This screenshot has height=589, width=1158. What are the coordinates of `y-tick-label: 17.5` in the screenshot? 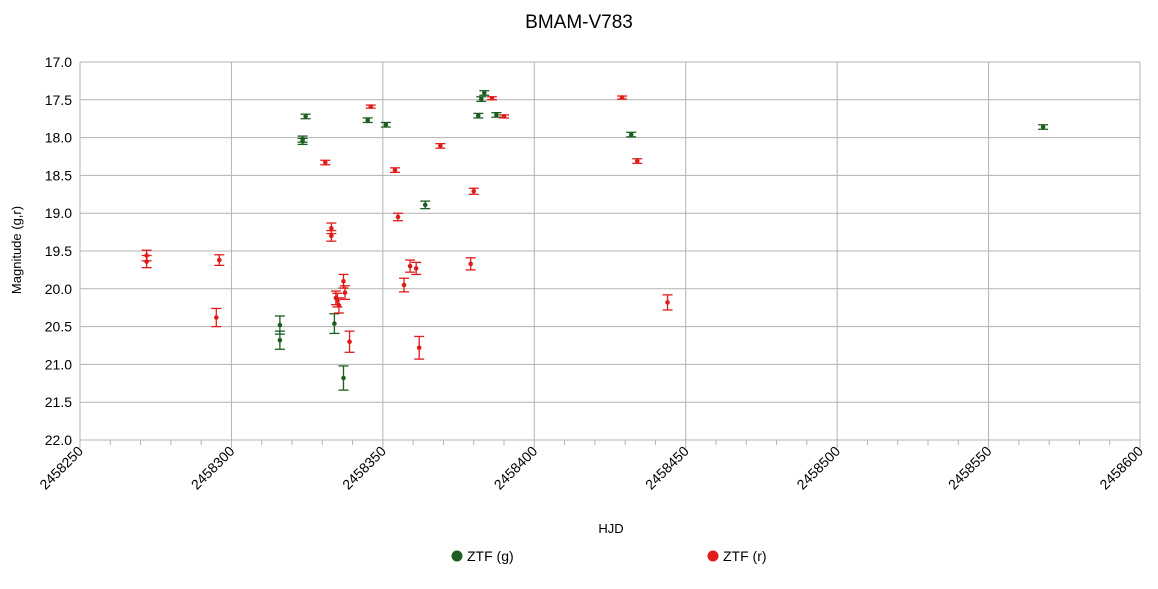 It's located at (58, 100).